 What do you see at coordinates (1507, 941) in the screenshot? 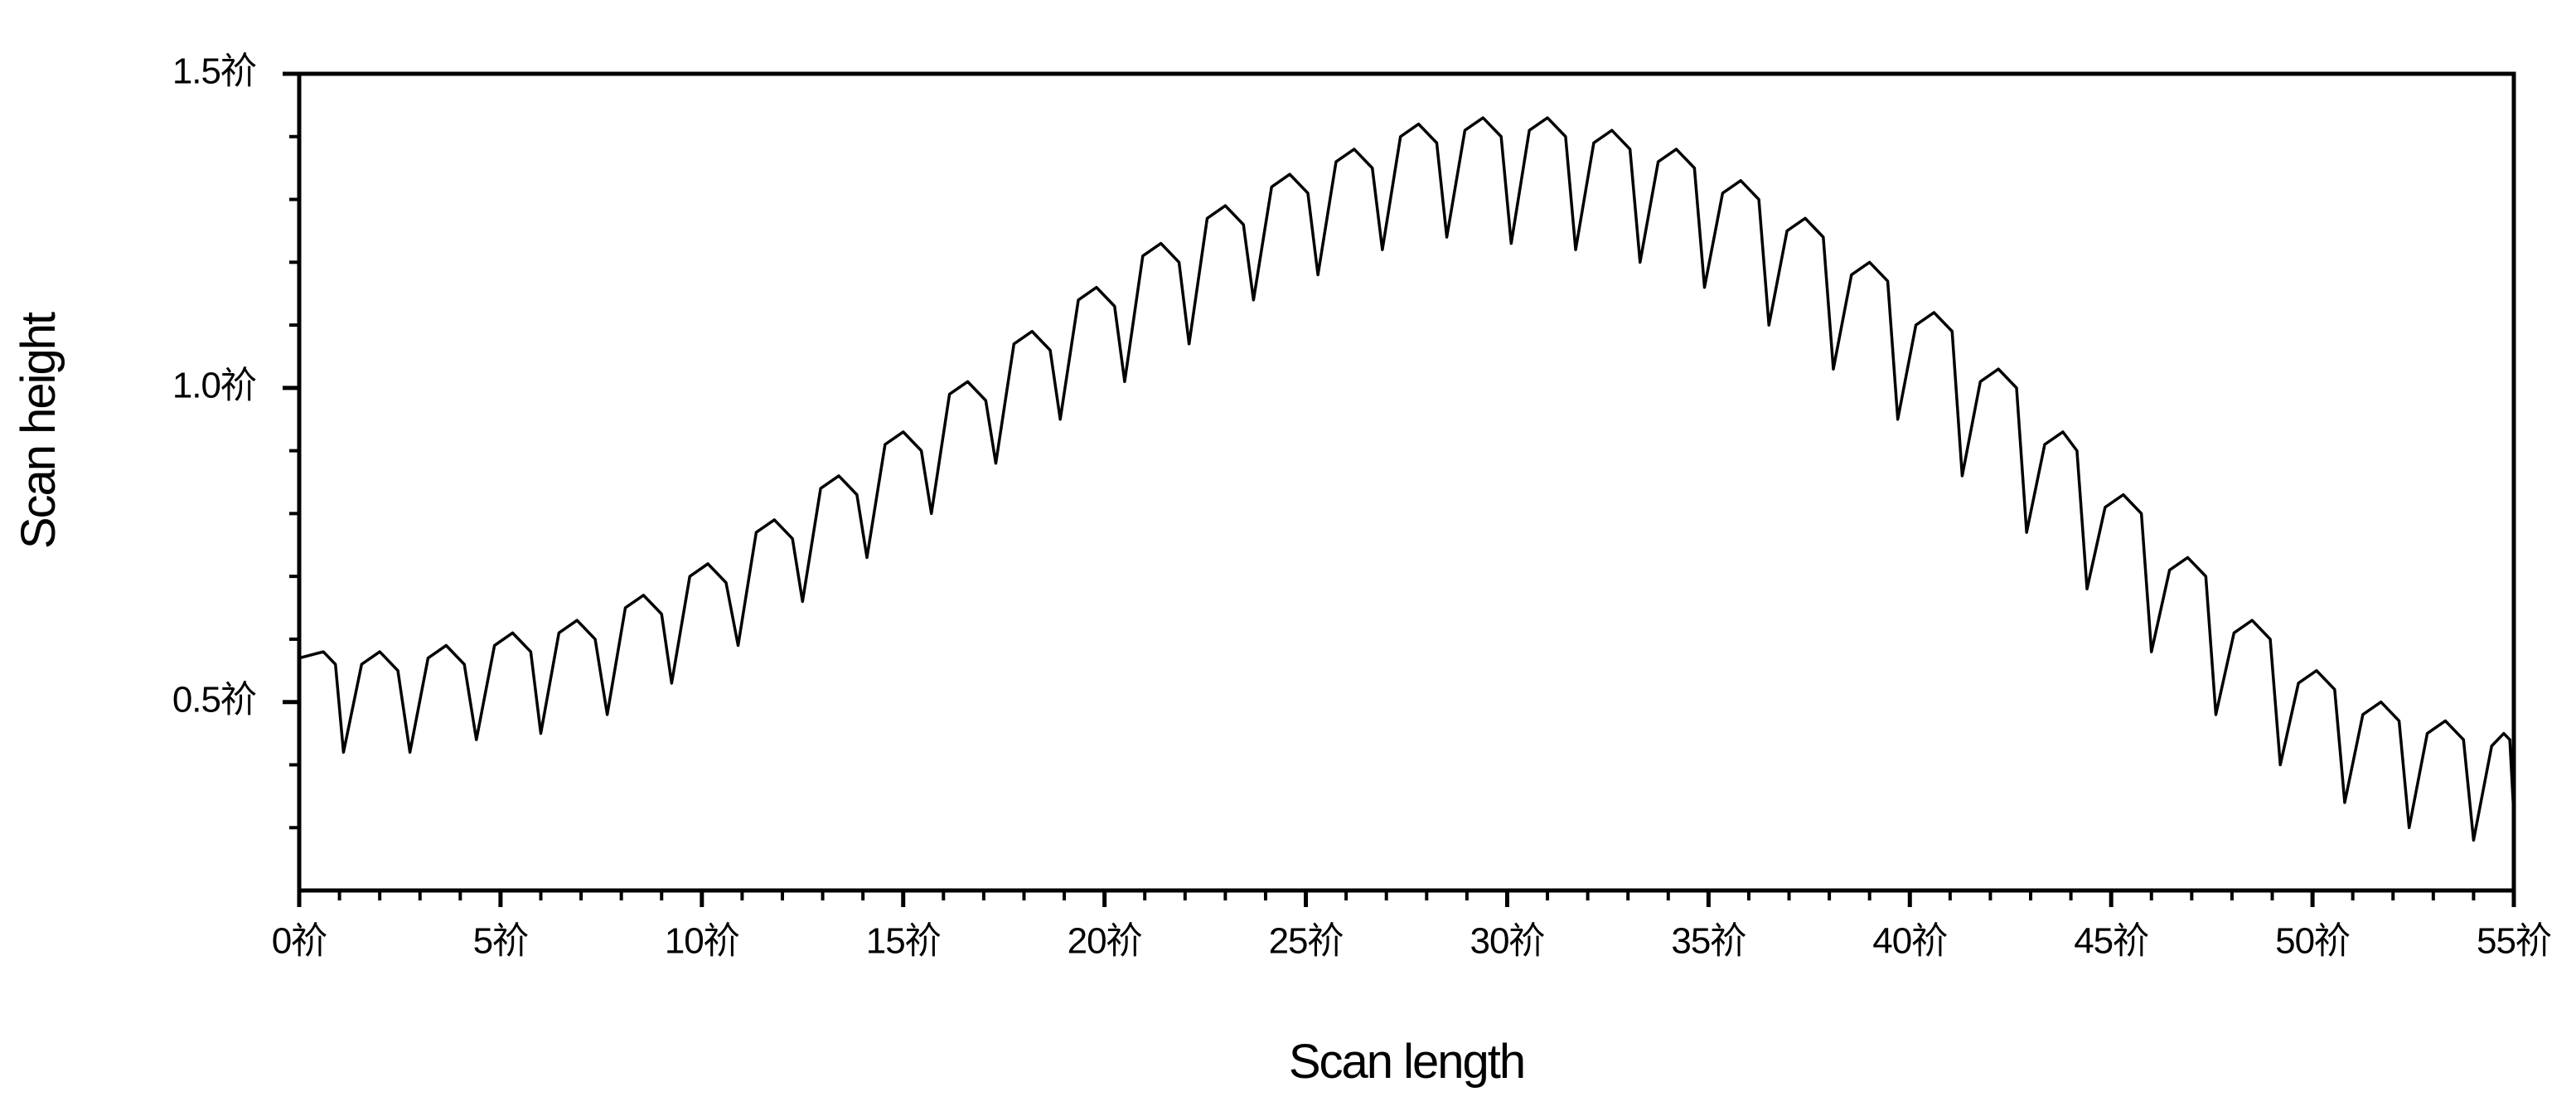
I see `x-tick-label: 30祄` at bounding box center [1507, 941].